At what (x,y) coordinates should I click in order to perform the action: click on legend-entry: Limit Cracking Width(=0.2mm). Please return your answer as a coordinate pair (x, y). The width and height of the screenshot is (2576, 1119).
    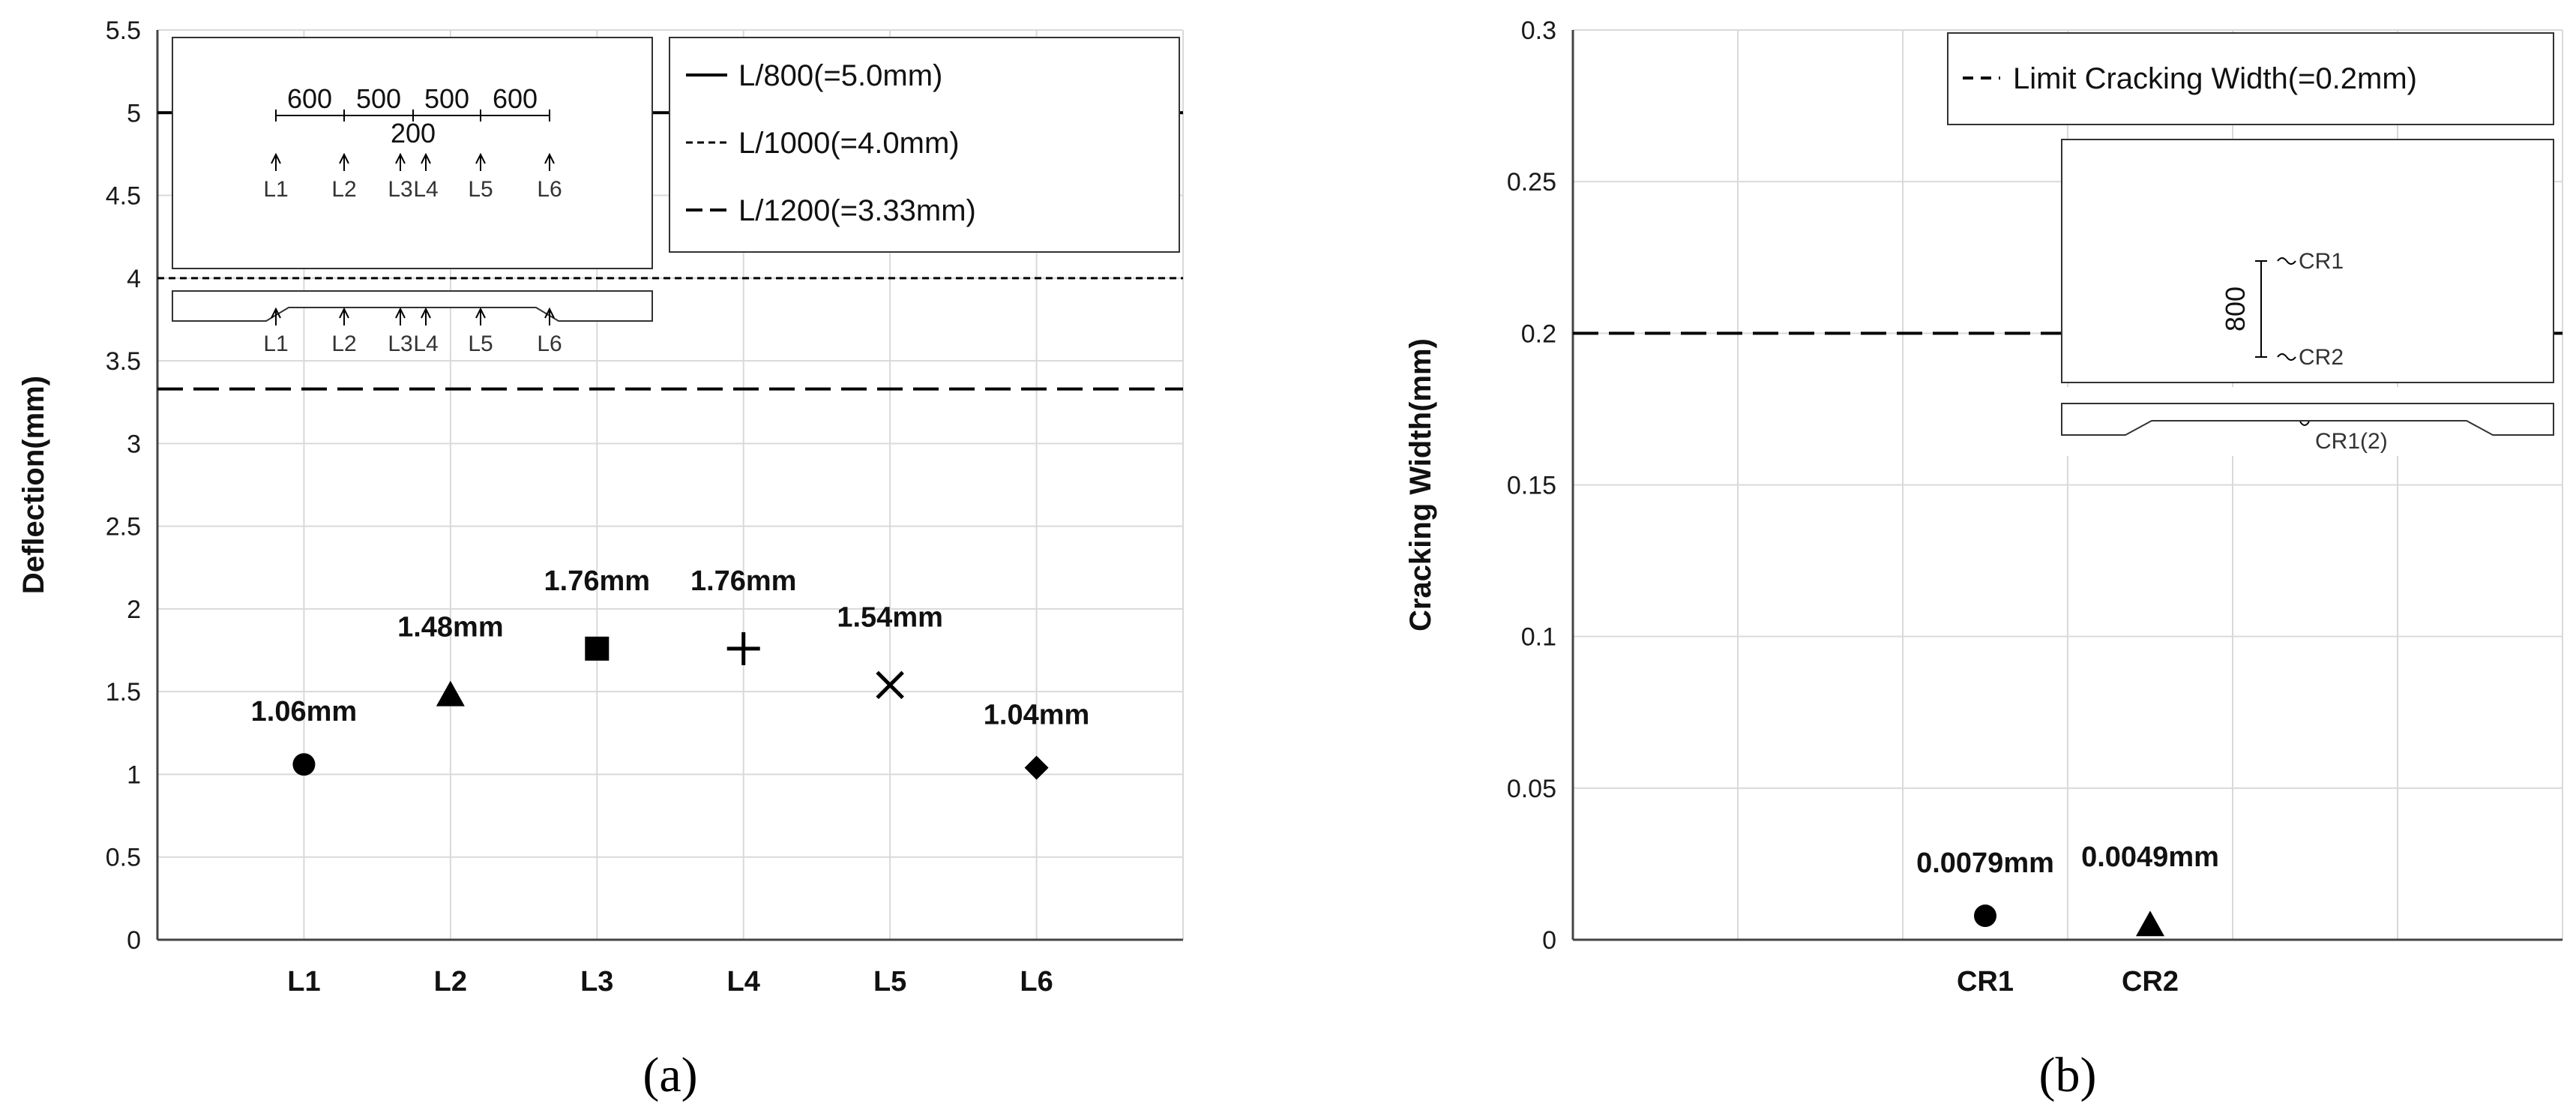
    Looking at the image, I should click on (2215, 78).